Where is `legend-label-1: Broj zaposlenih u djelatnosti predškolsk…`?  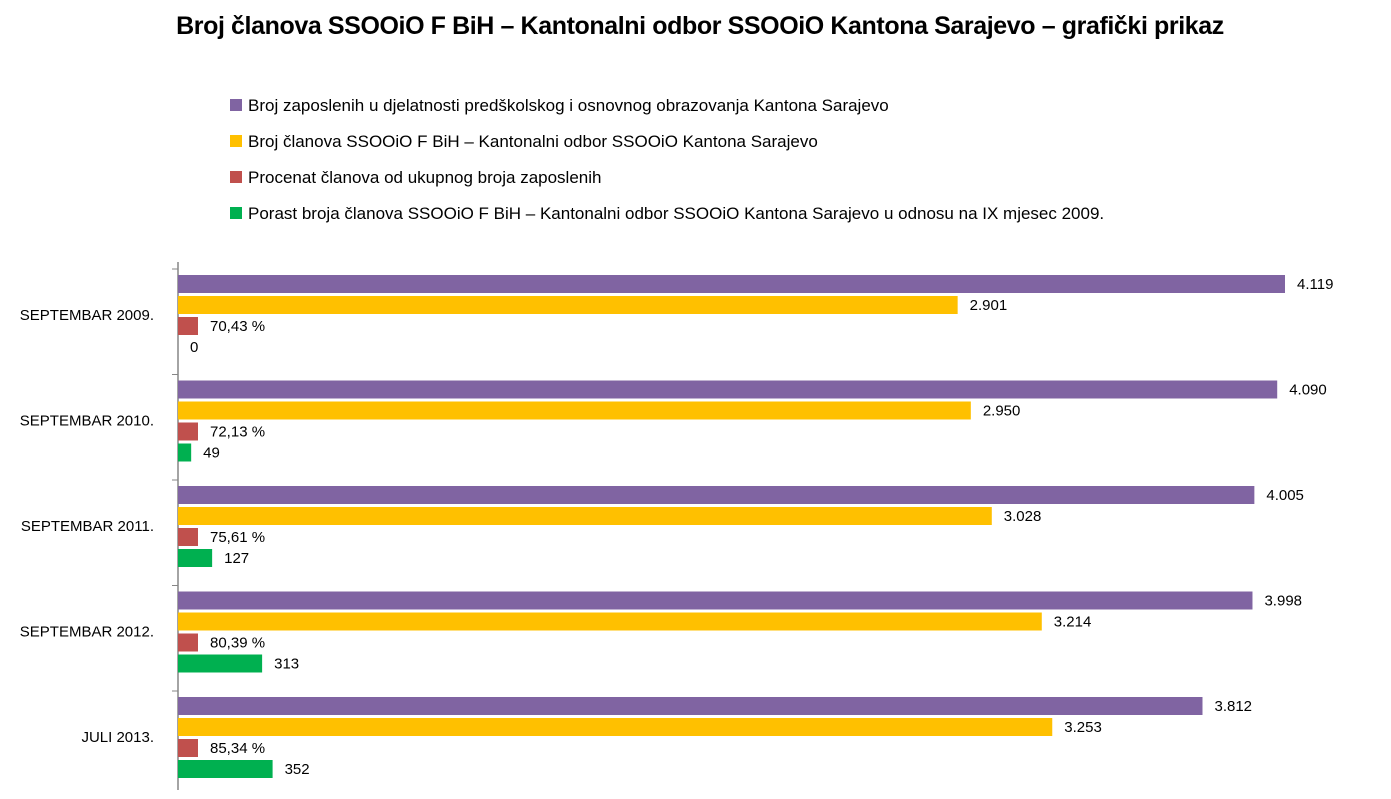 legend-label-1: Broj zaposlenih u djelatnosti predškolsk… is located at coordinates (568, 105).